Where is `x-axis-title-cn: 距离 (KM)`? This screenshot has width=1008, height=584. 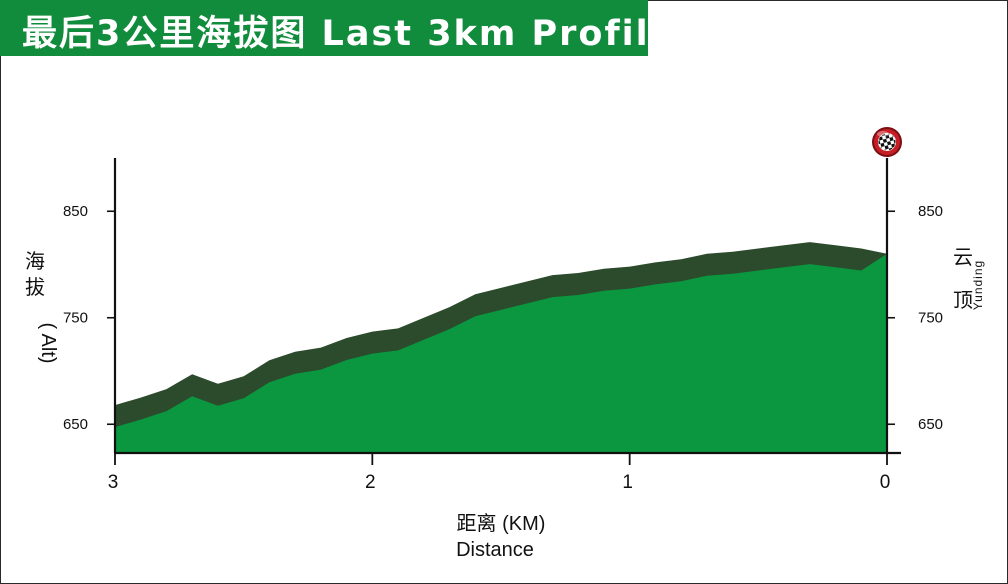 x-axis-title-cn: 距离 (KM) is located at coordinates (501, 523).